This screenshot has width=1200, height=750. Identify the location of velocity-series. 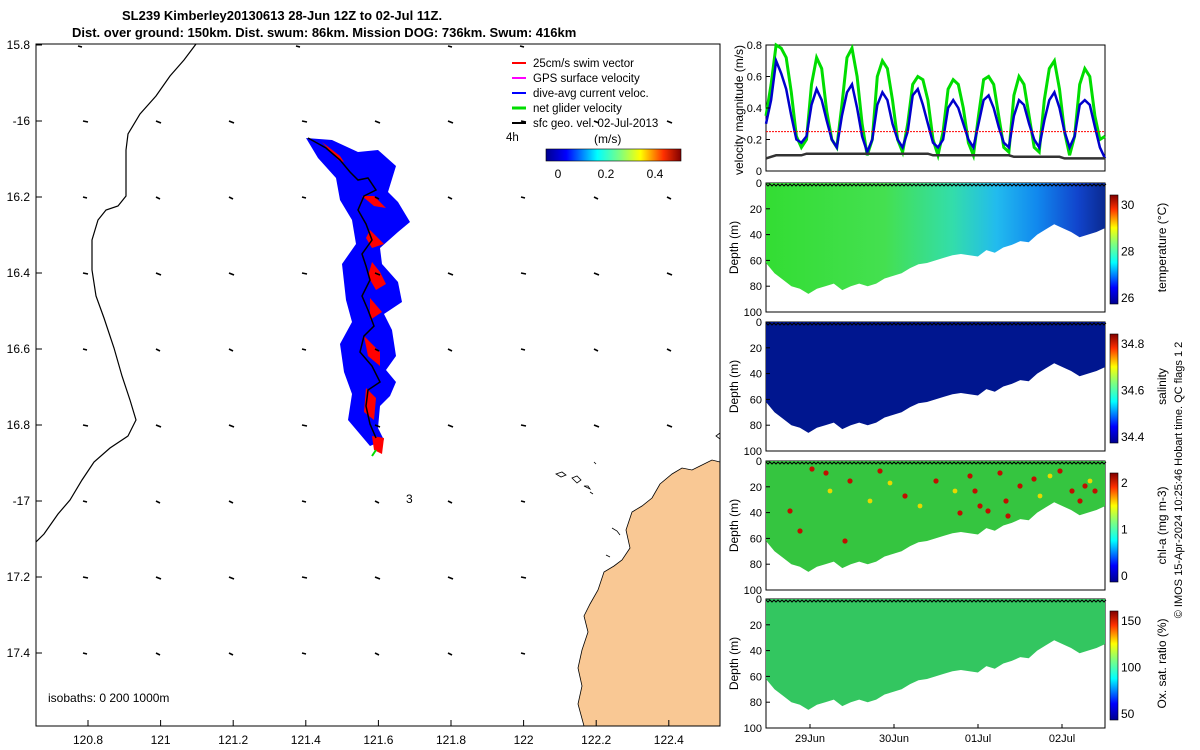
(935, 102).